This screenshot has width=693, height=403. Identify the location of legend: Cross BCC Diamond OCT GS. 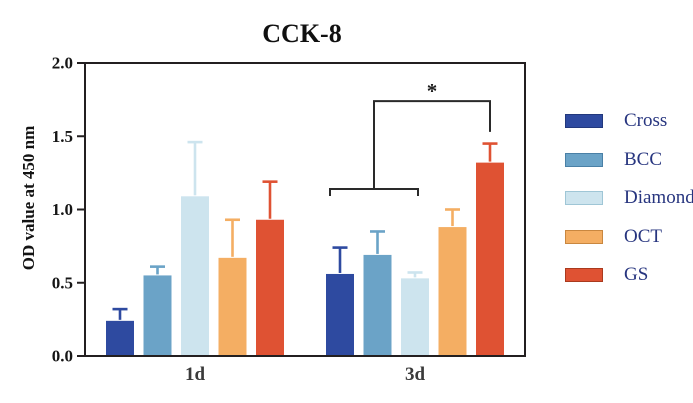
(629, 198).